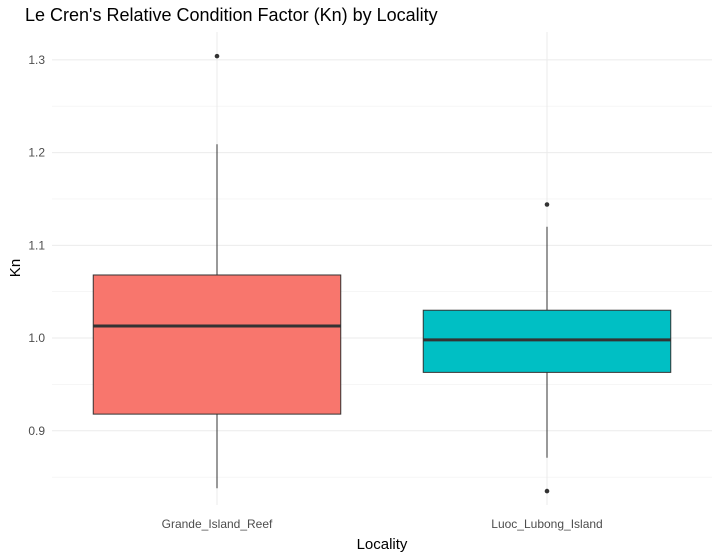 The width and height of the screenshot is (720, 559). What do you see at coordinates (382, 544) in the screenshot?
I see `x-axis-title: Locality` at bounding box center [382, 544].